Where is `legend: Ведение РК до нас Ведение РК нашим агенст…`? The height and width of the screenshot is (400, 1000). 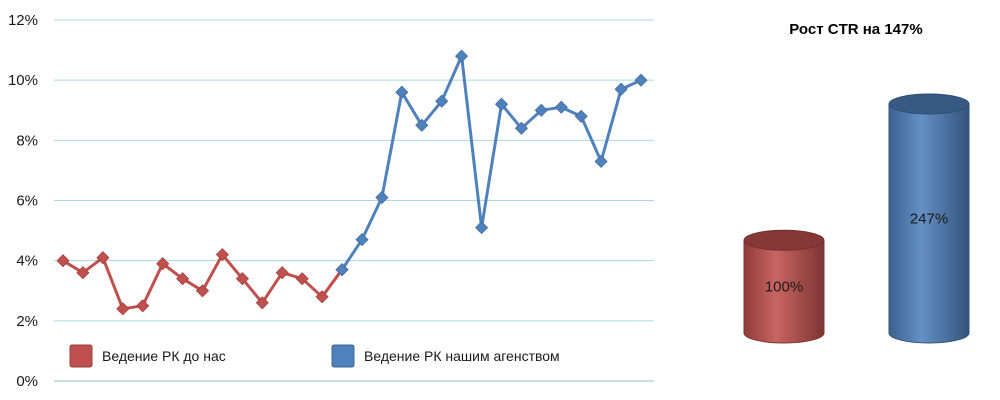
legend: Ведение РК до нас Ведение РК нашим агенст… is located at coordinates (314, 356).